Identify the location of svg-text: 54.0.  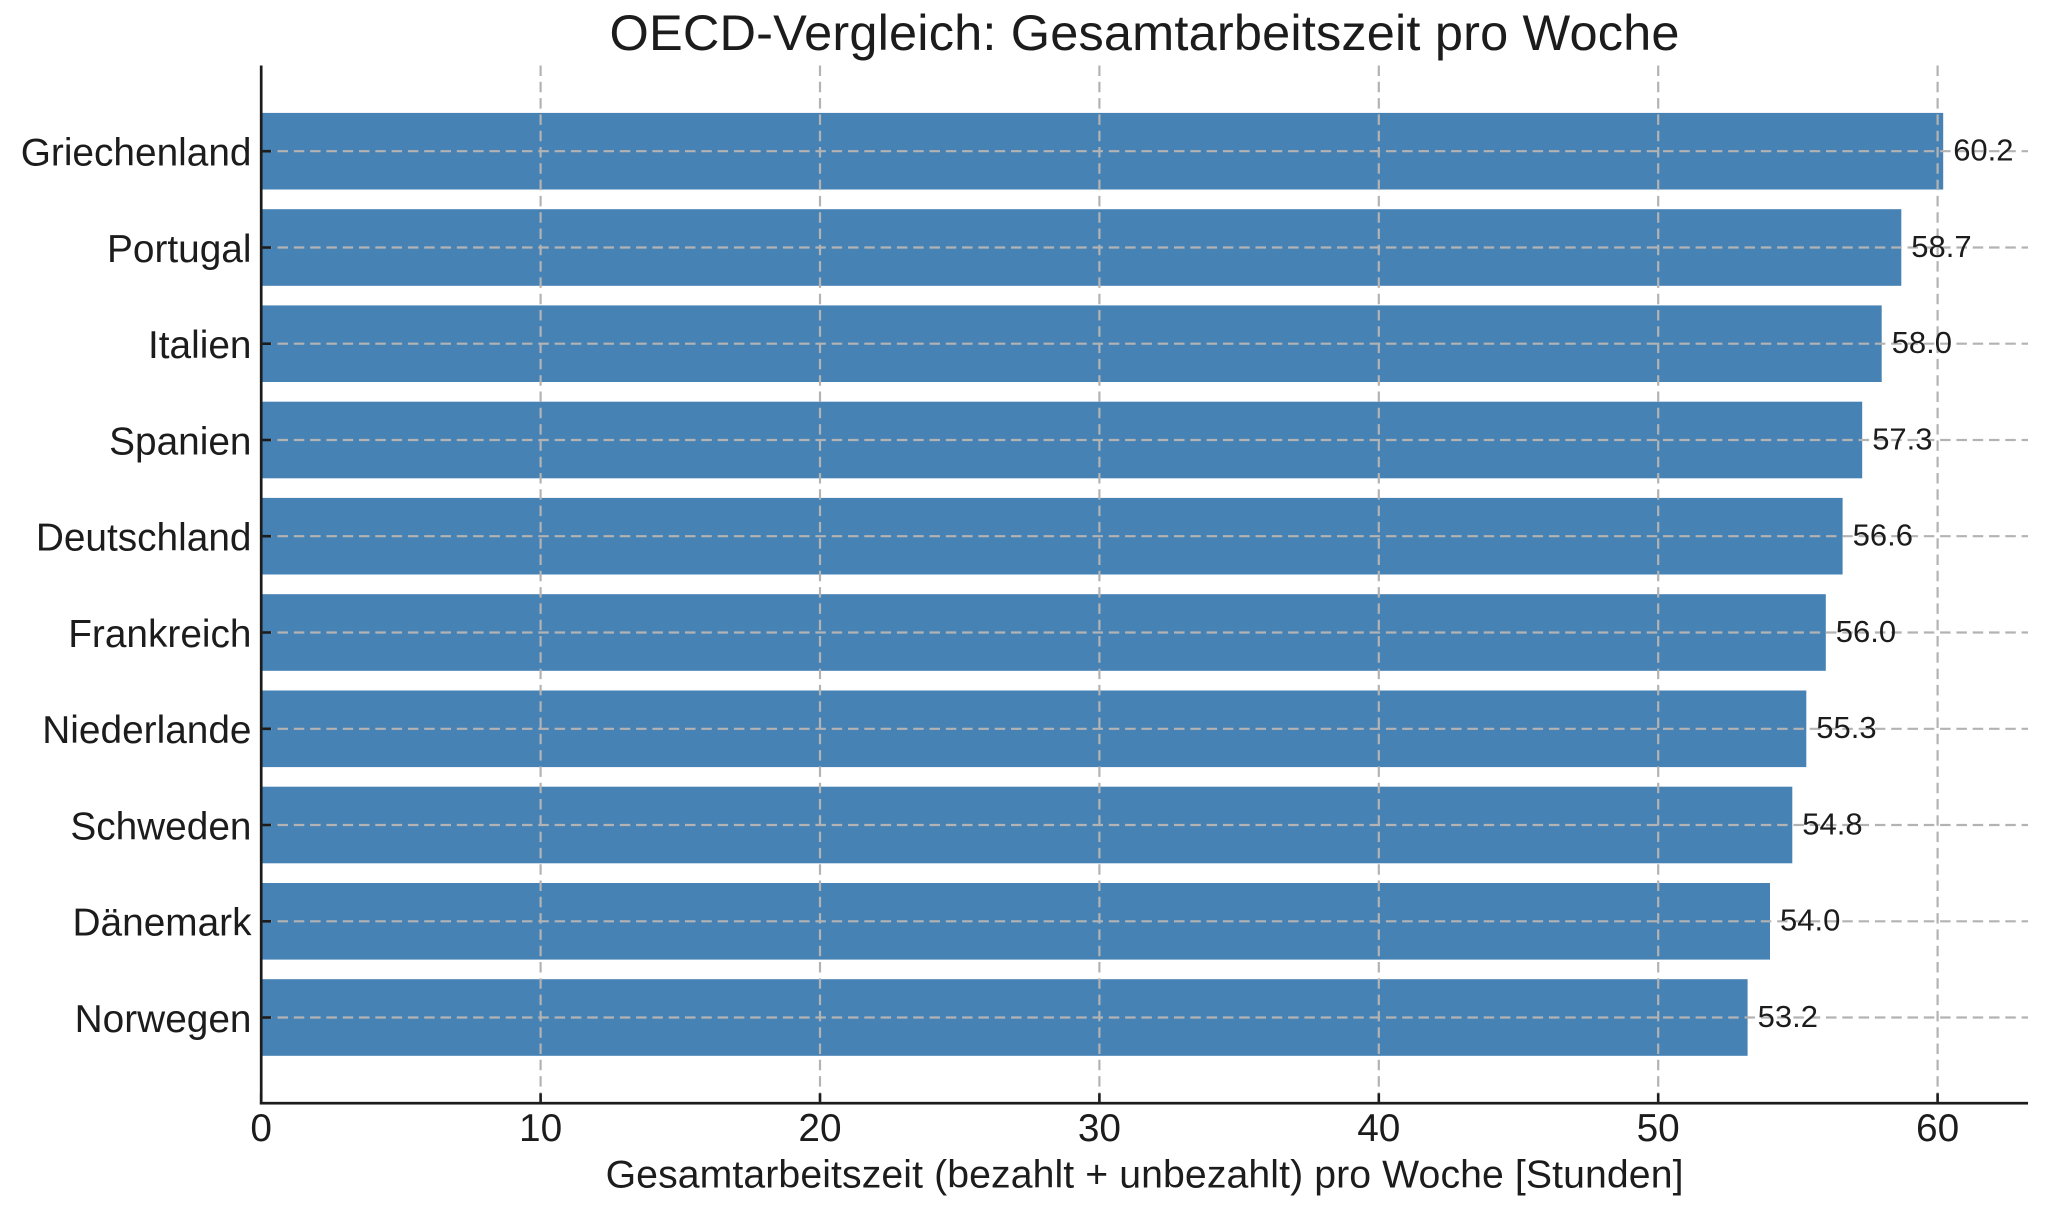
(1810, 920).